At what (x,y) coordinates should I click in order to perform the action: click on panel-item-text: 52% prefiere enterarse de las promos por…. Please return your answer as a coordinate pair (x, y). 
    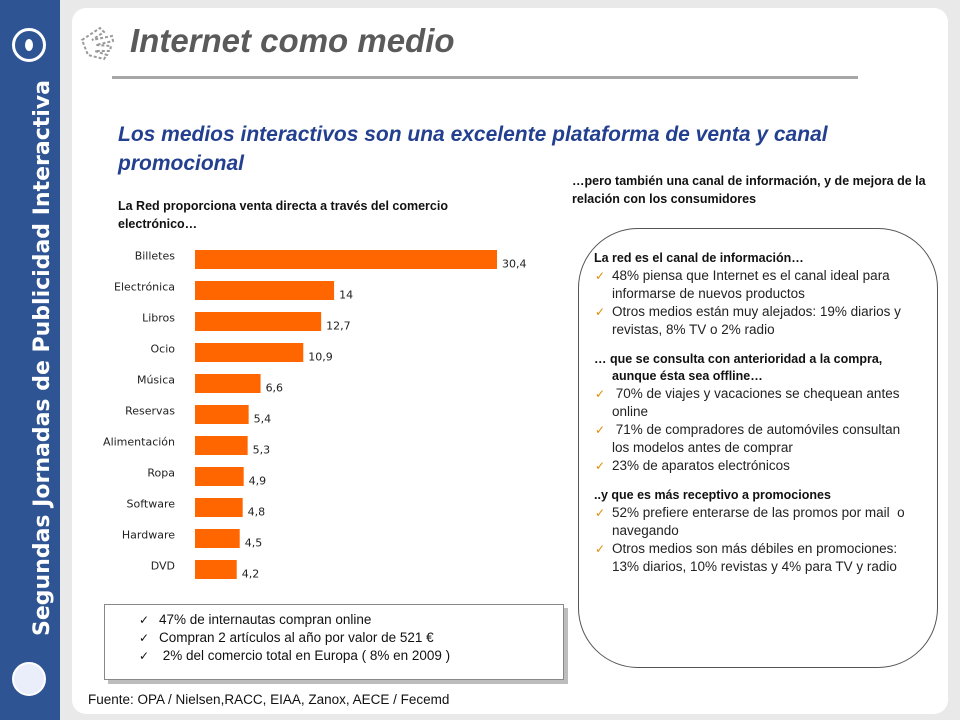
    Looking at the image, I should click on (760, 521).